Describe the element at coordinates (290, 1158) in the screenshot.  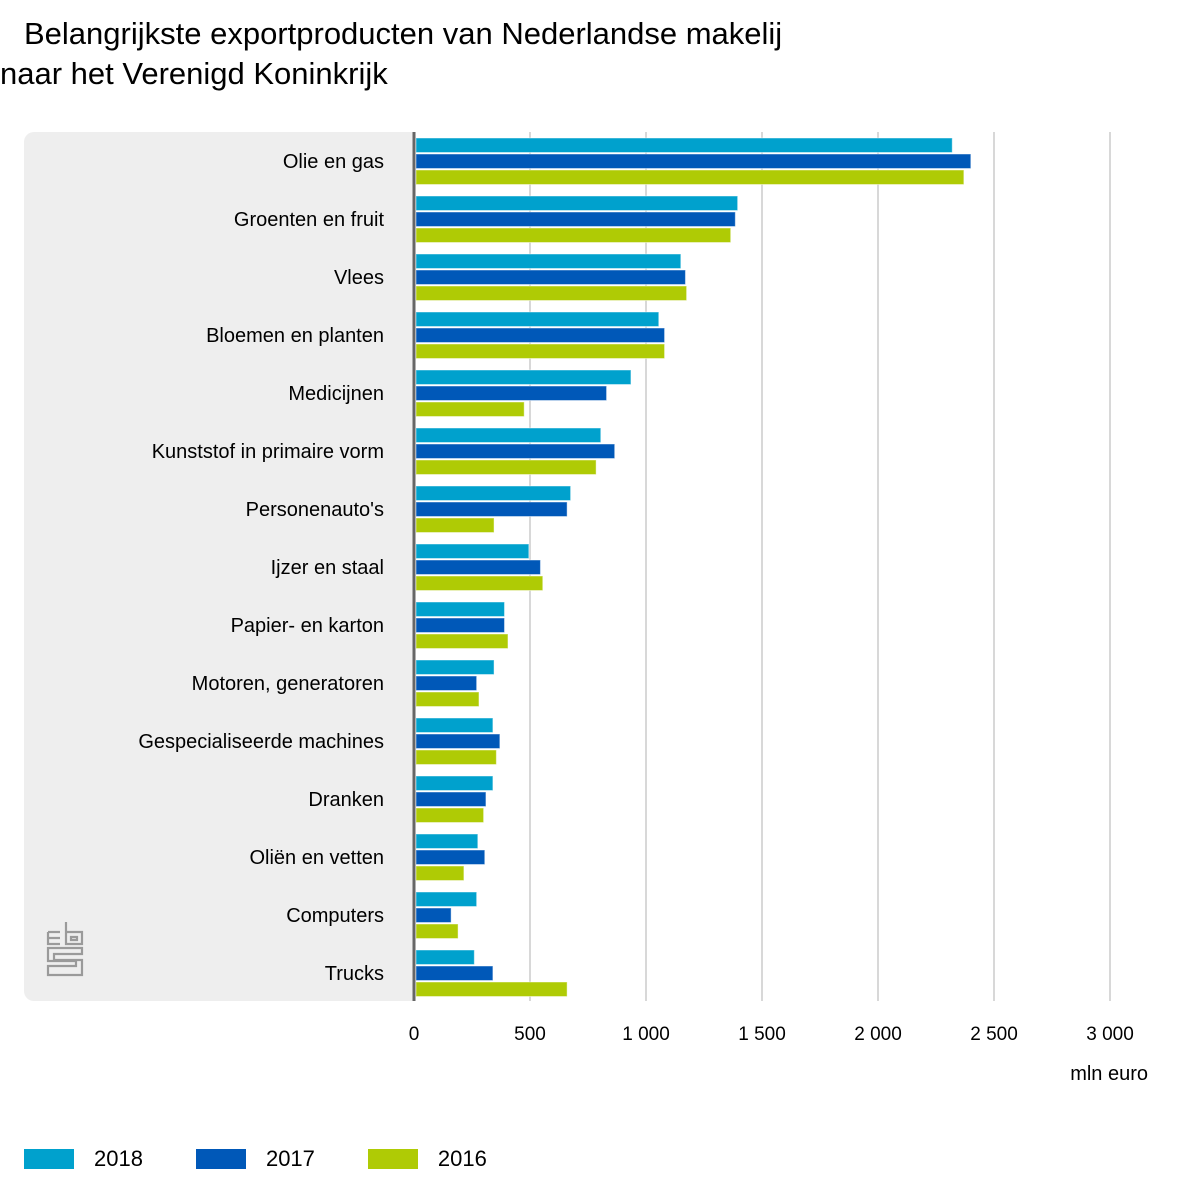
I see `legend-label-2017: 2017` at that location.